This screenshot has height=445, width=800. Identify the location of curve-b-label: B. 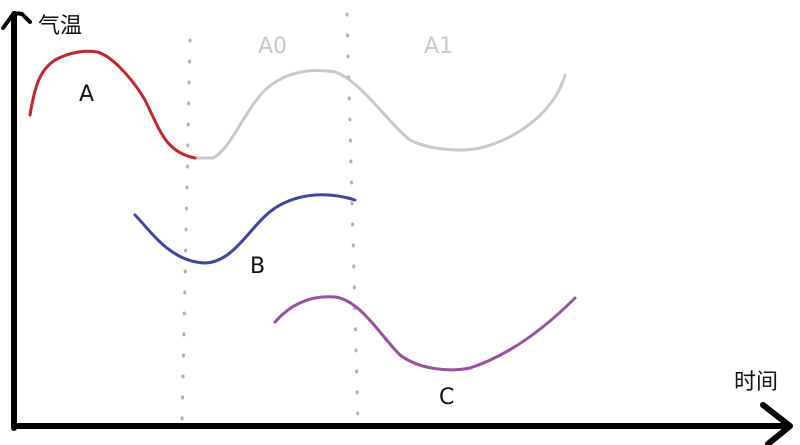
(258, 266).